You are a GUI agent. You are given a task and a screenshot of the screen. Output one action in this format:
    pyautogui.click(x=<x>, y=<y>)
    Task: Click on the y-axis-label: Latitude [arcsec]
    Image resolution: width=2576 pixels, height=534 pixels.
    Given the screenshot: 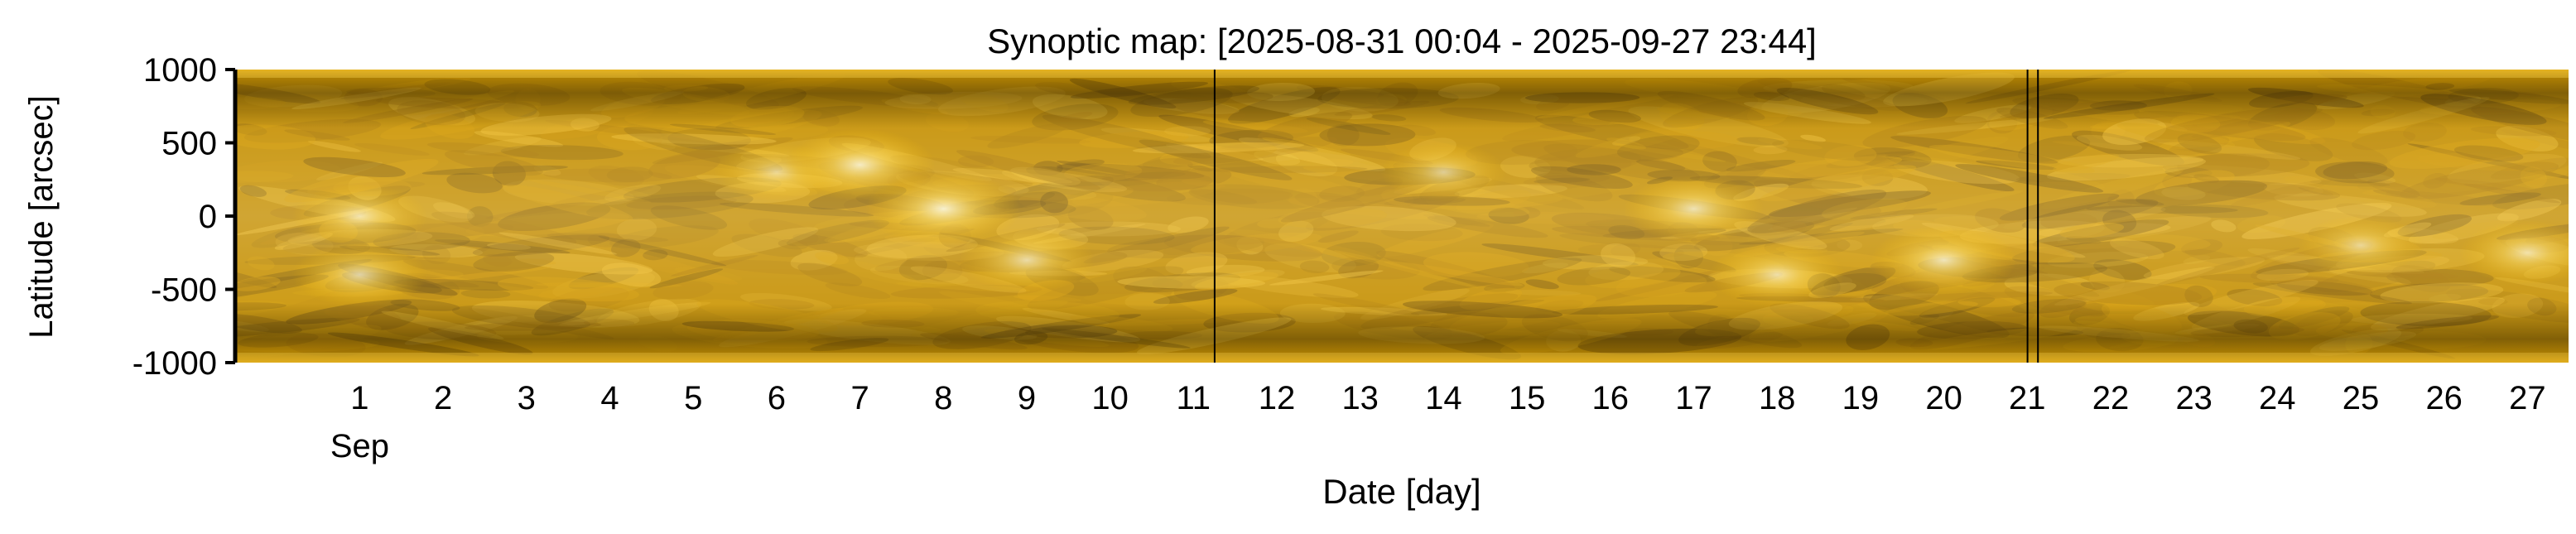 What is the action you would take?
    pyautogui.click(x=41, y=217)
    